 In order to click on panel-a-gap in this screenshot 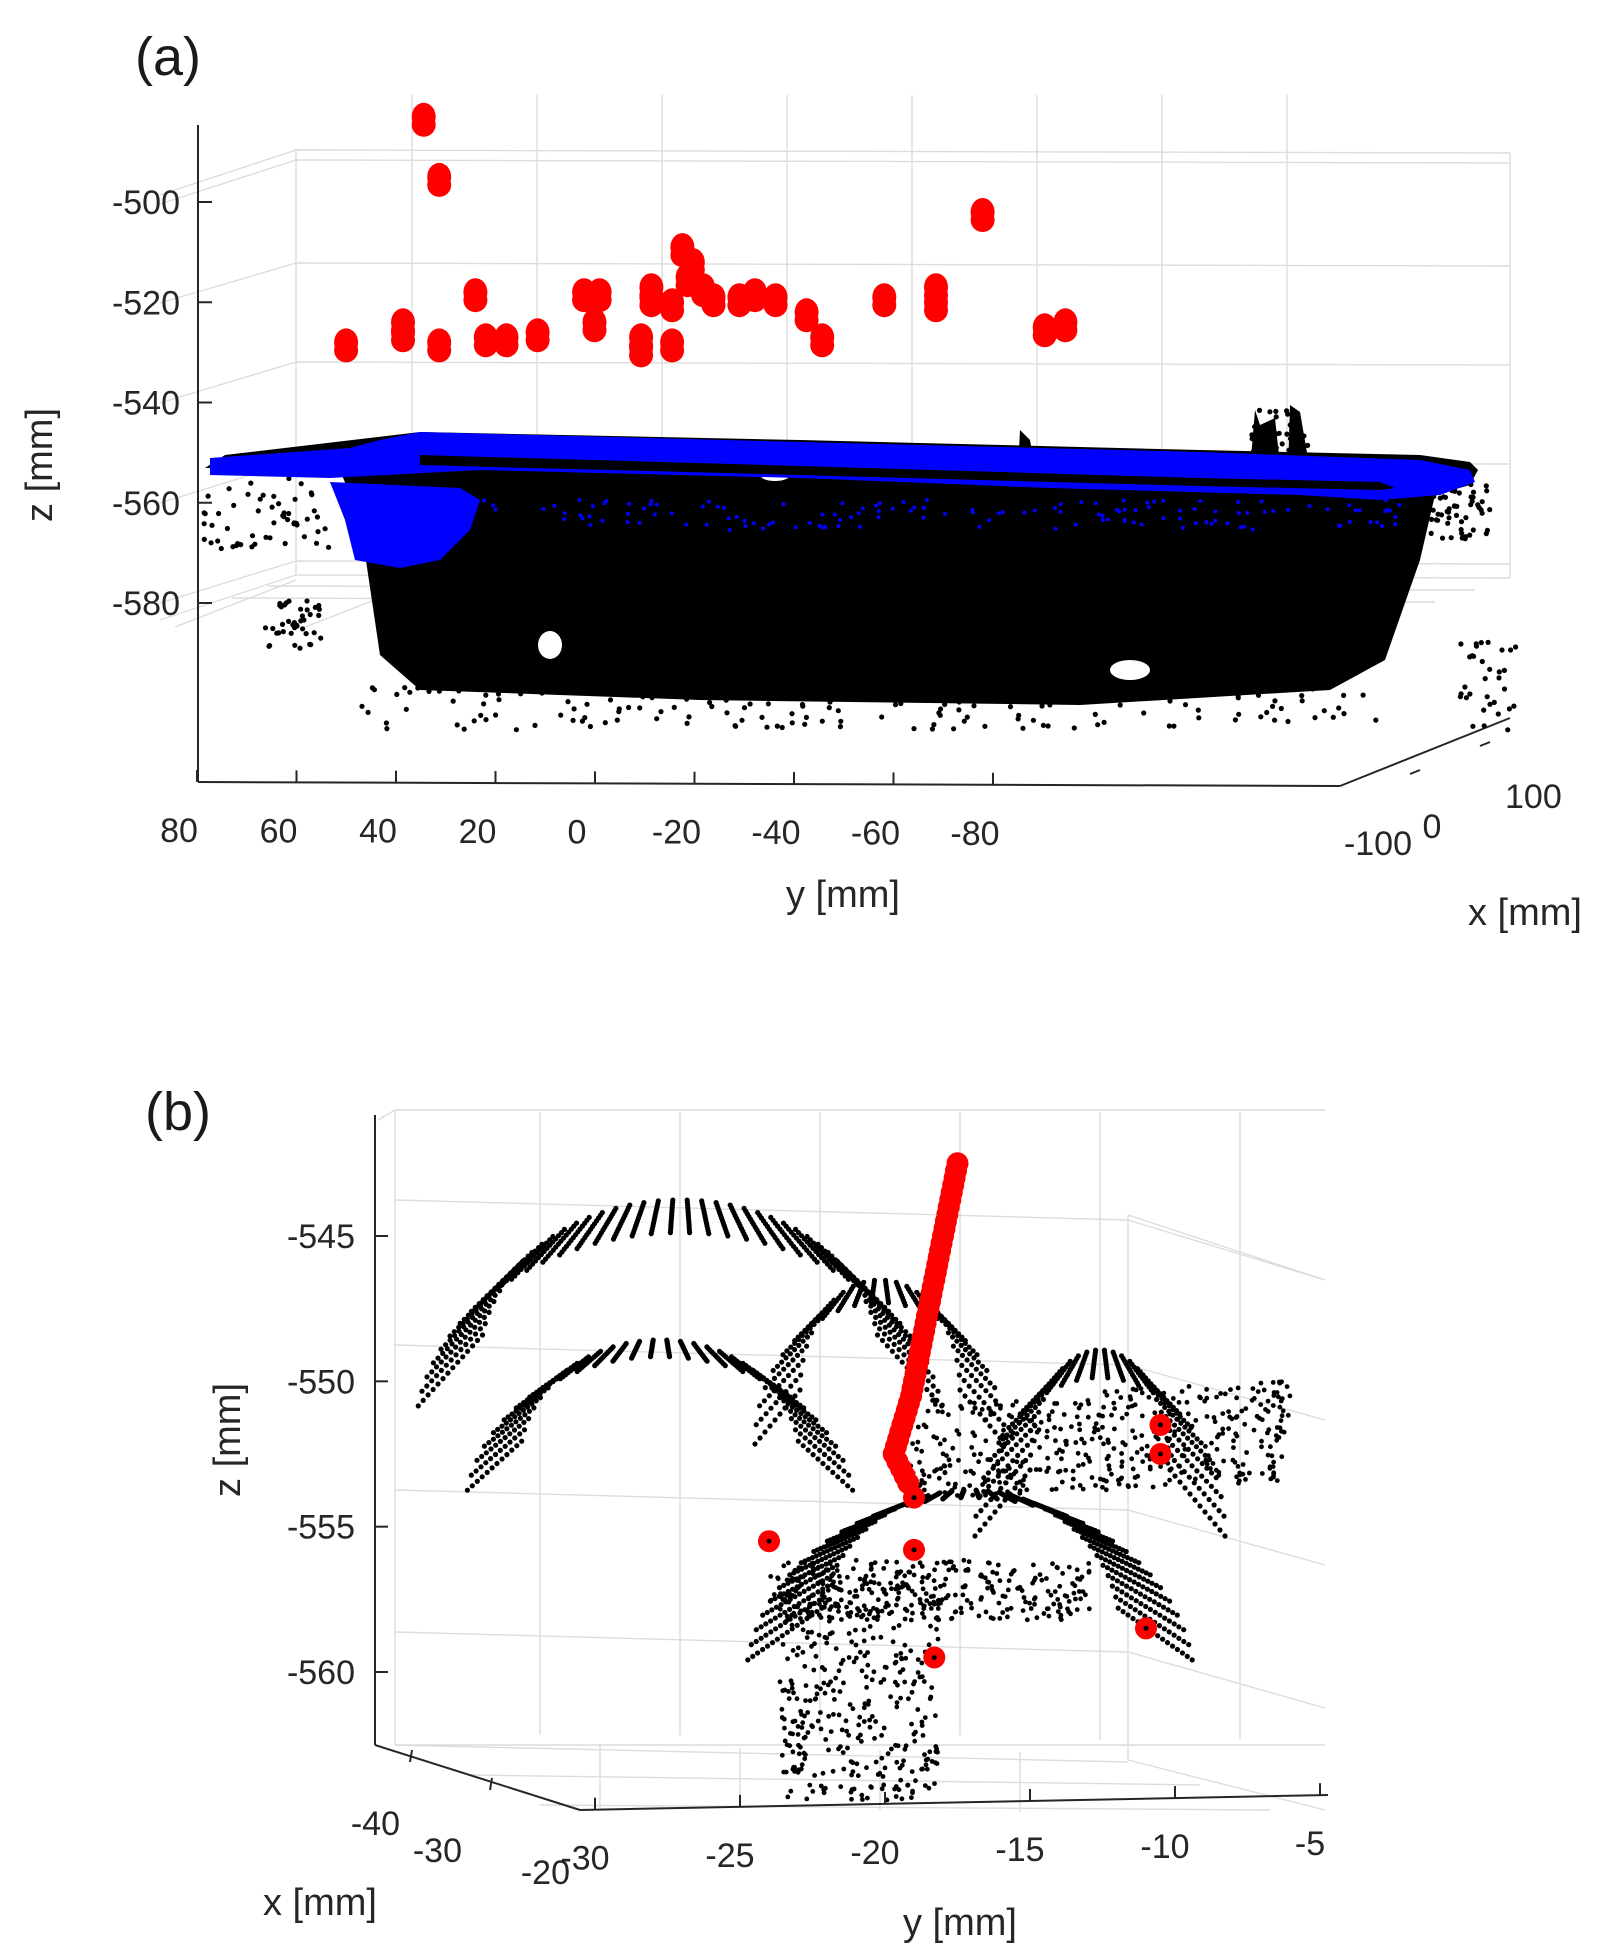, I will do `click(1130, 670)`.